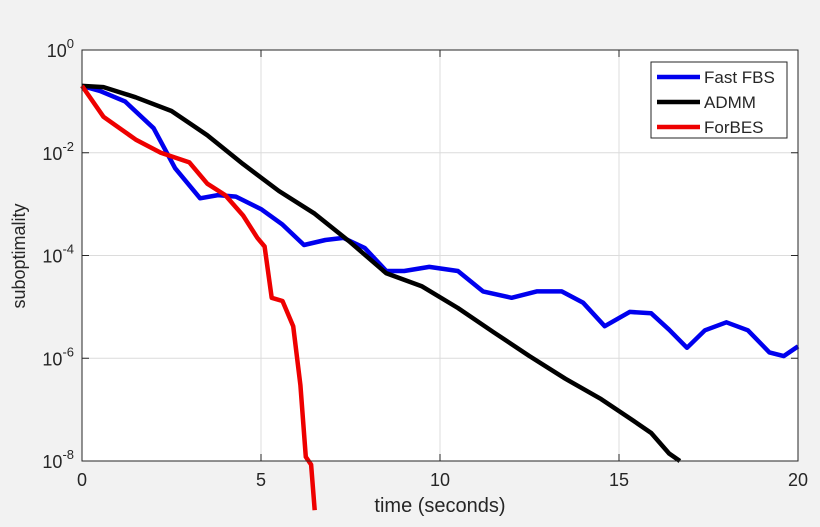 Image resolution: width=820 pixels, height=527 pixels. What do you see at coordinates (440, 480) in the screenshot?
I see `x-tick-label: 10` at bounding box center [440, 480].